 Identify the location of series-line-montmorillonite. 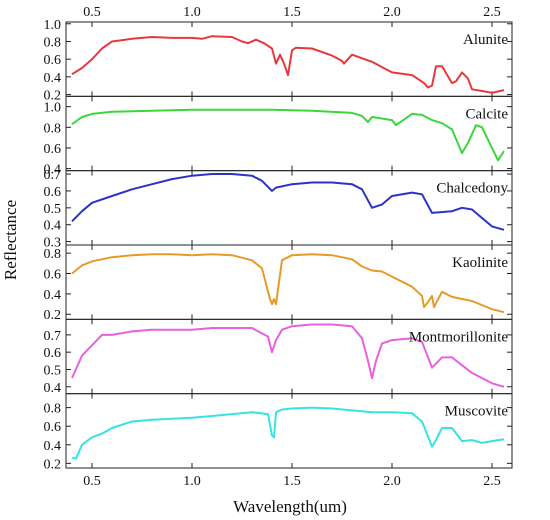
(288, 355).